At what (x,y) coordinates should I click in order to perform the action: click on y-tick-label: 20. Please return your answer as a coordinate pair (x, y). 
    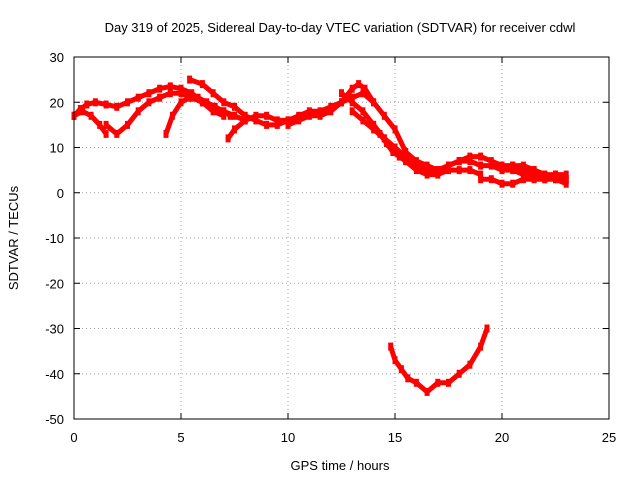
    Looking at the image, I should click on (57, 102).